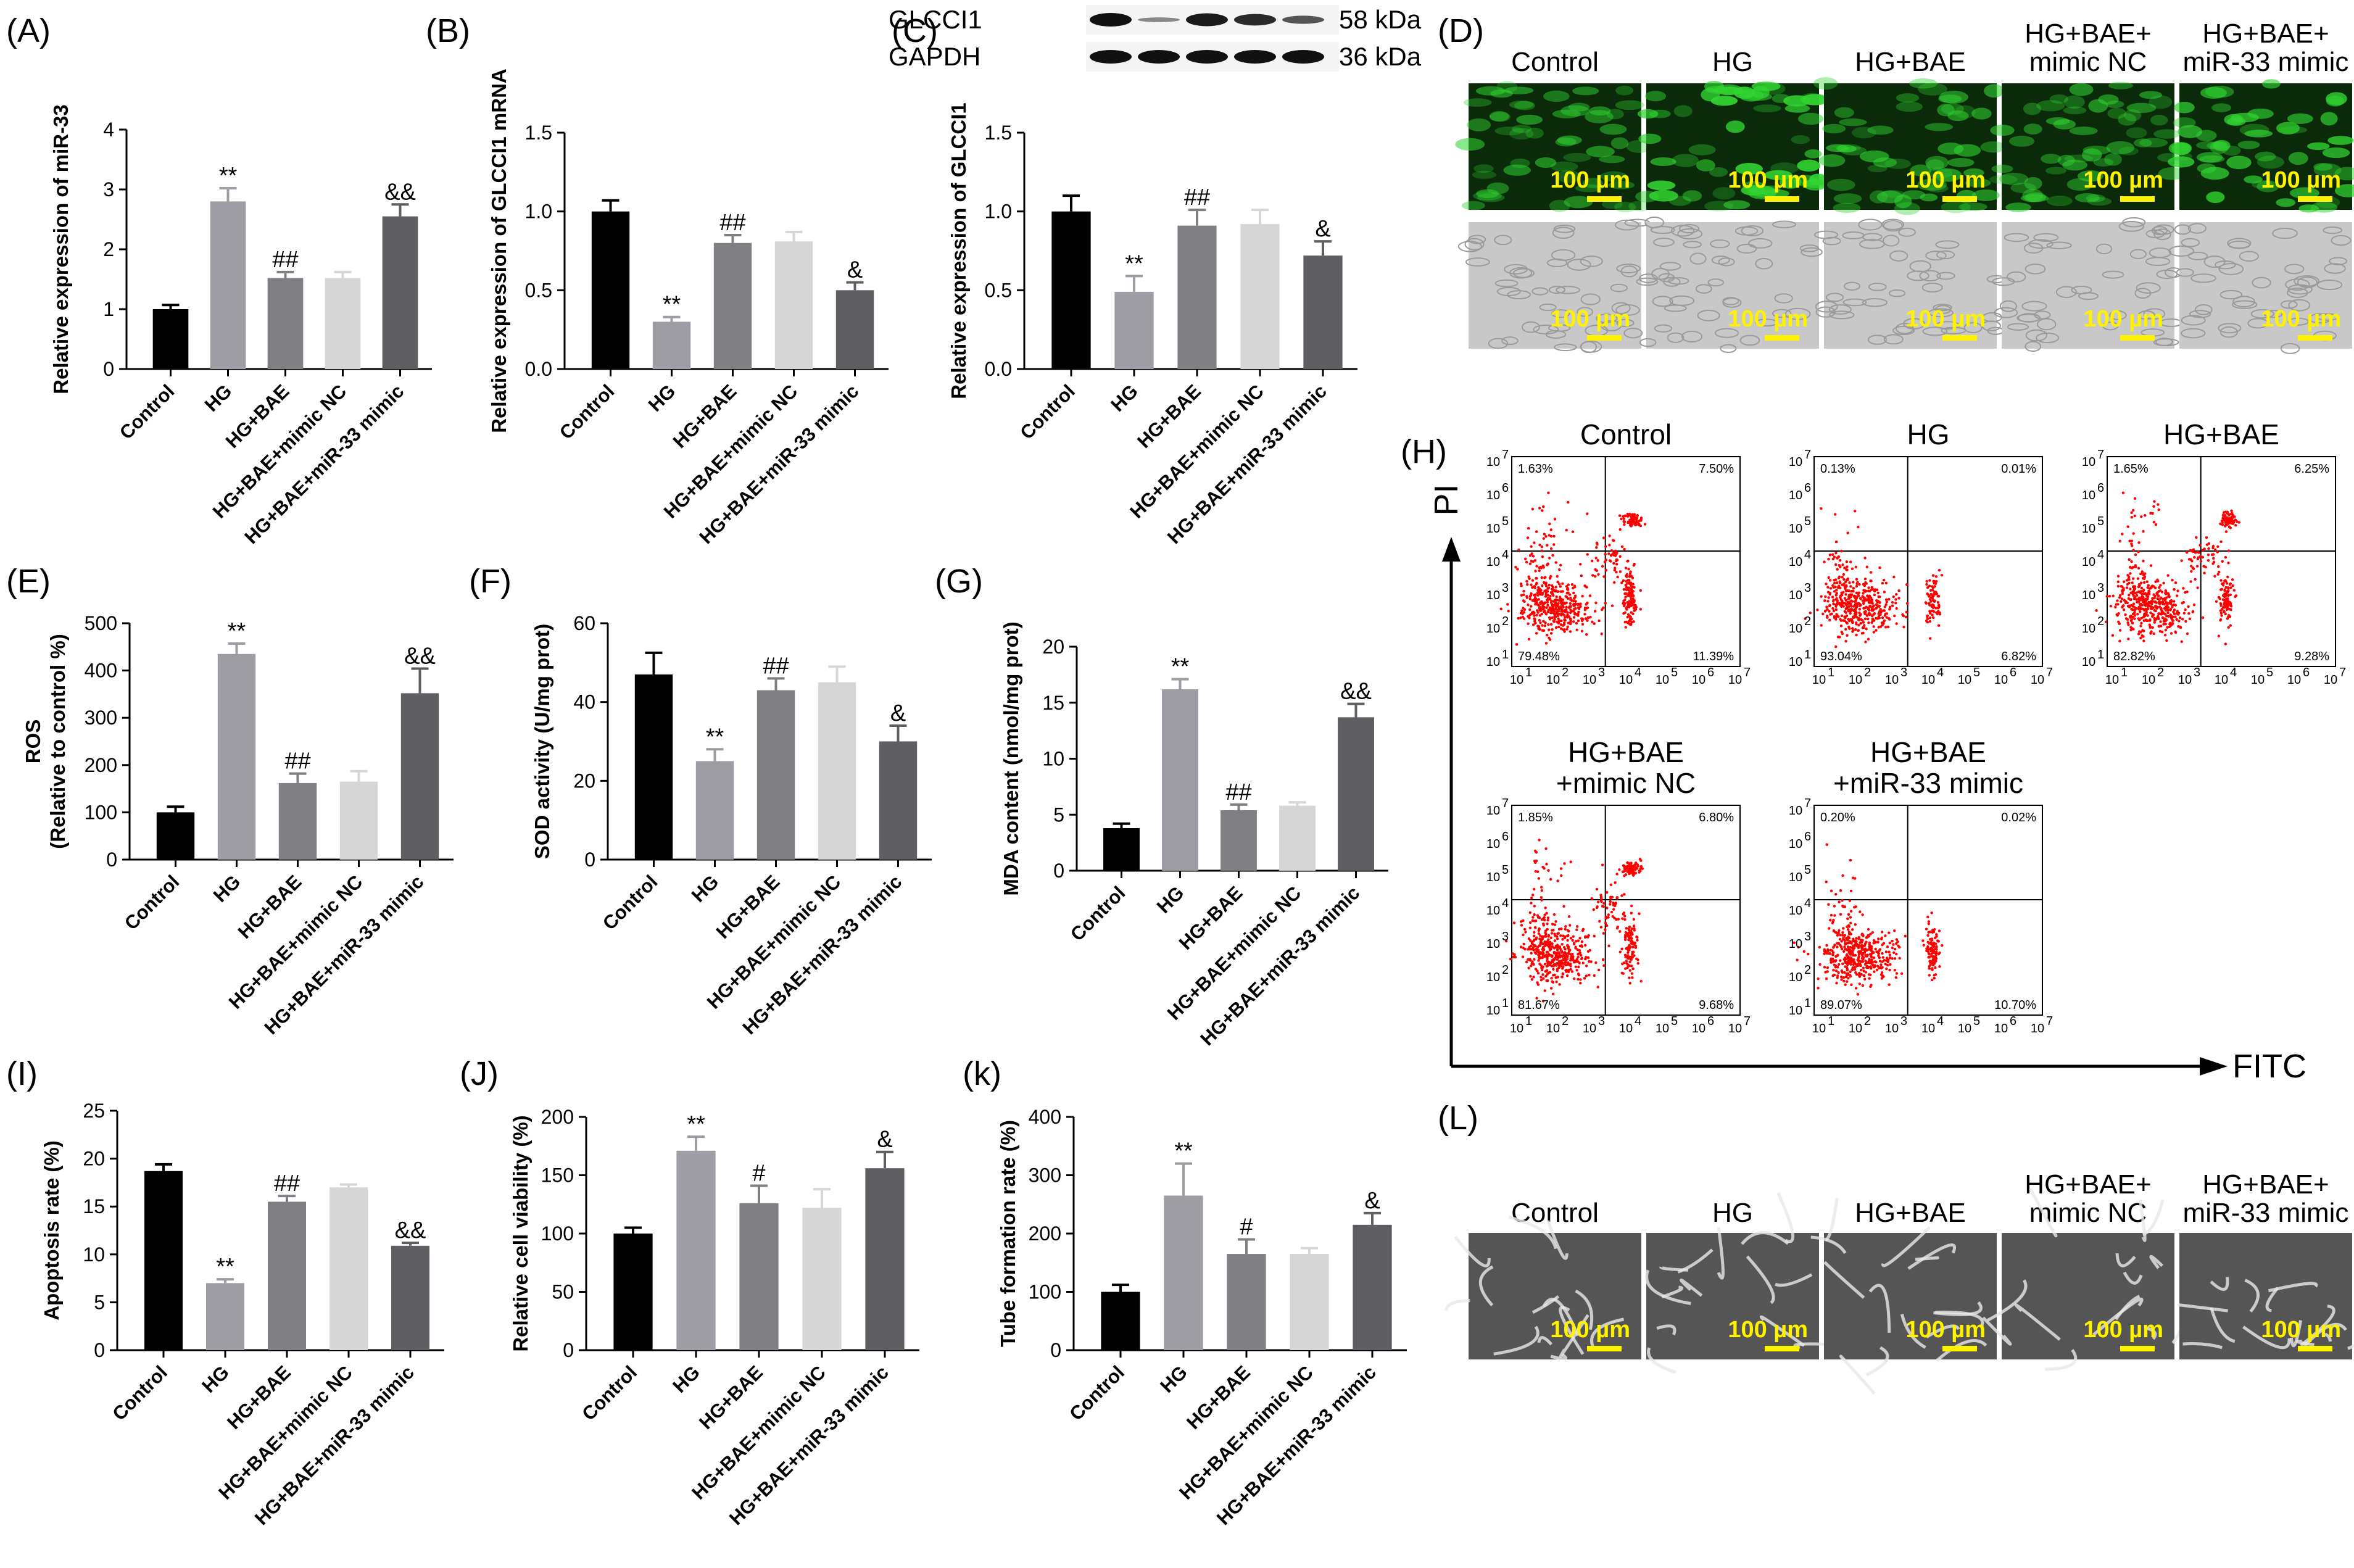 Image resolution: width=2354 pixels, height=1568 pixels. Describe the element at coordinates (1867, 672) in the screenshot. I see `x-tick-exponent: 2` at that location.